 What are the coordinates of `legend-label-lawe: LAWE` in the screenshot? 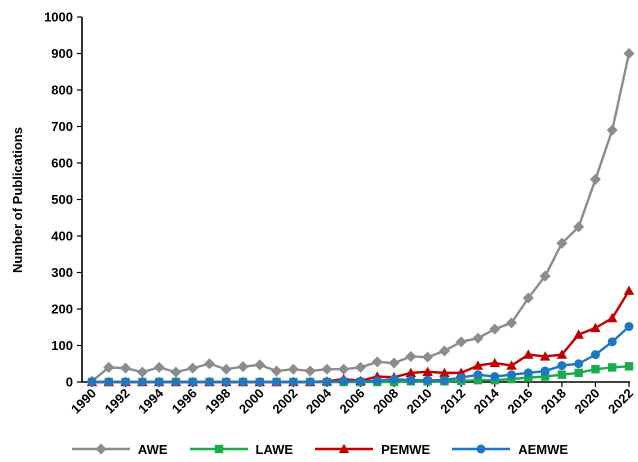 It's located at (274, 449).